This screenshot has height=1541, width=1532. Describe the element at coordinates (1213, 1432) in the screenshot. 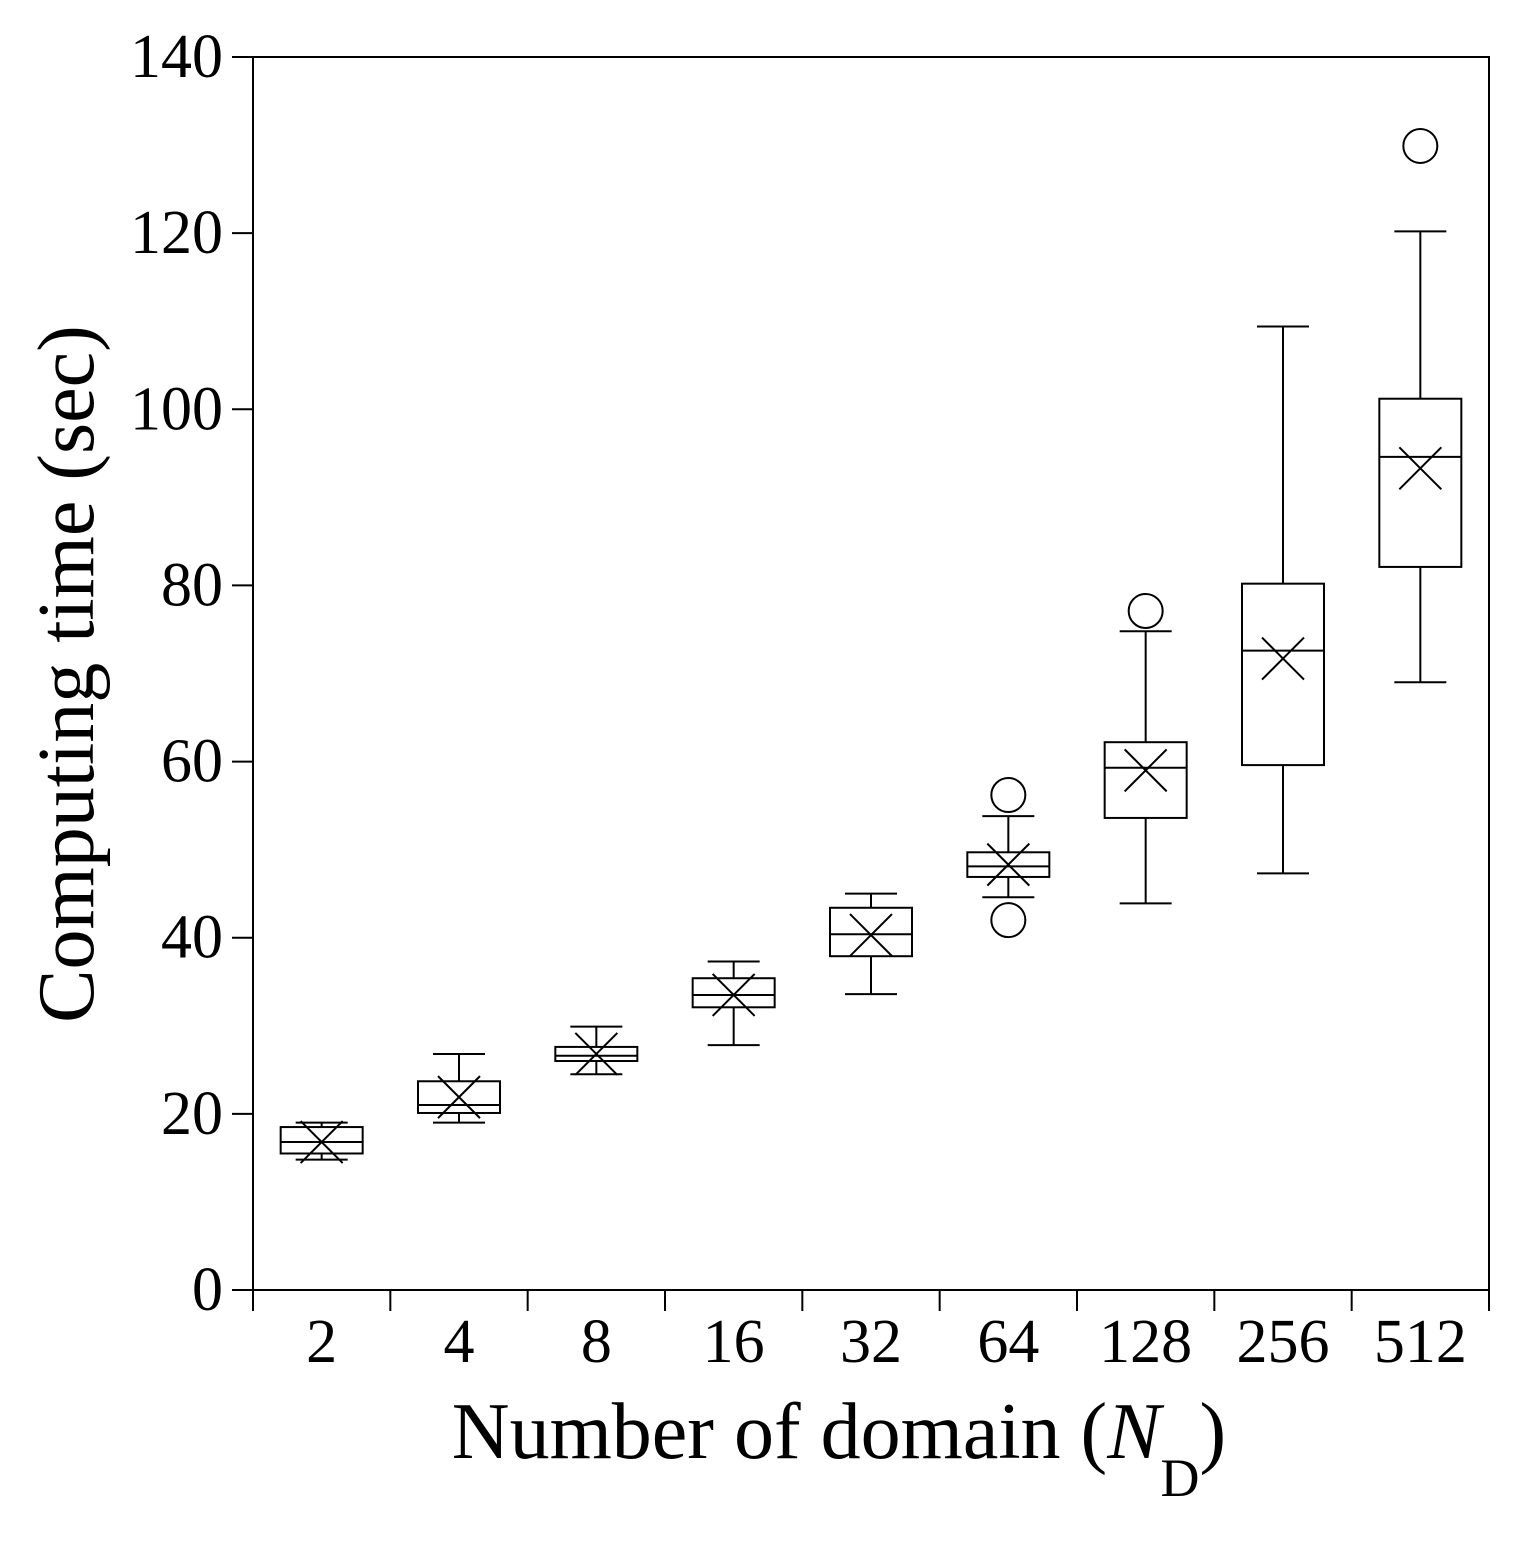

I see `x-axis-title-close: )` at that location.